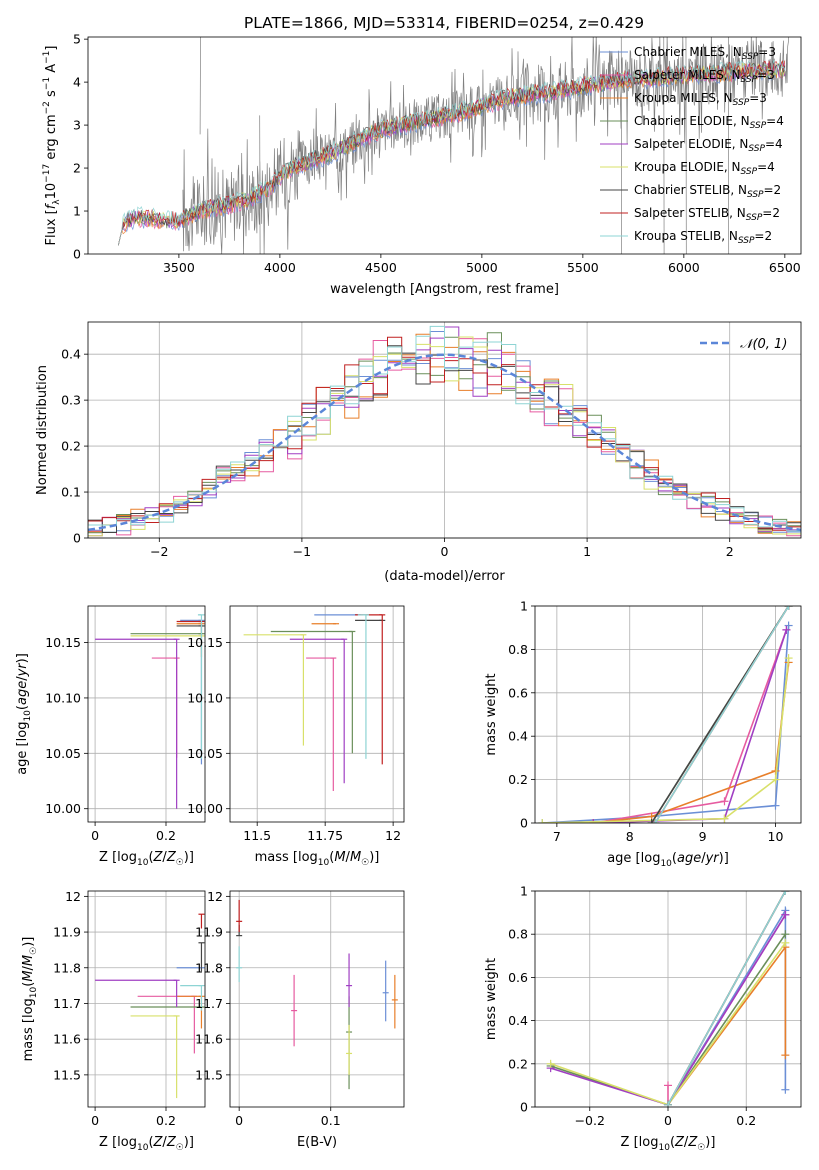 This screenshot has width=819, height=1170. I want to click on legend-label: Salpeter MILES, NSSP=3, so click(704, 76).